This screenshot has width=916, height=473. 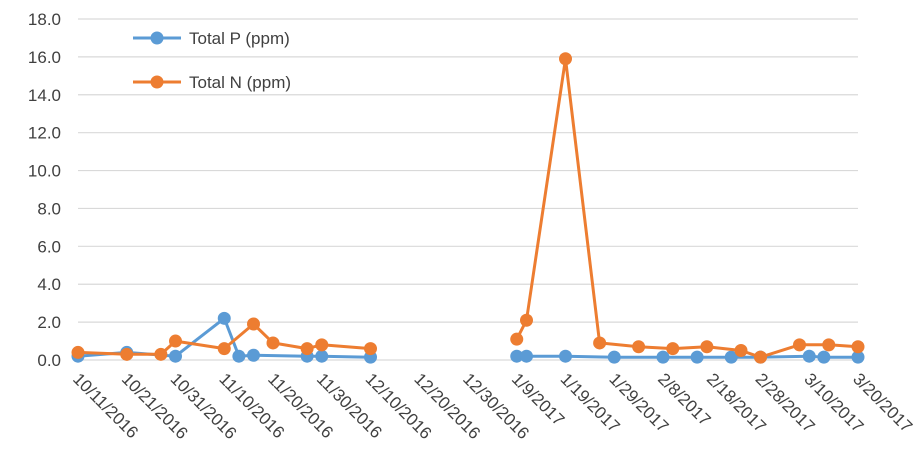 What do you see at coordinates (239, 38) in the screenshot?
I see `legend-label: Total P (ppm)` at bounding box center [239, 38].